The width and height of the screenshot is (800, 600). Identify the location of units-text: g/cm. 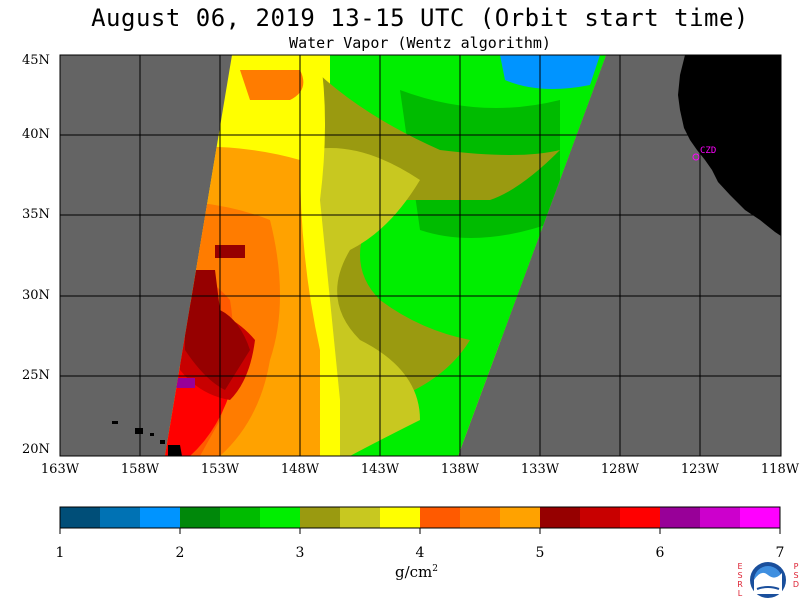
(414, 572).